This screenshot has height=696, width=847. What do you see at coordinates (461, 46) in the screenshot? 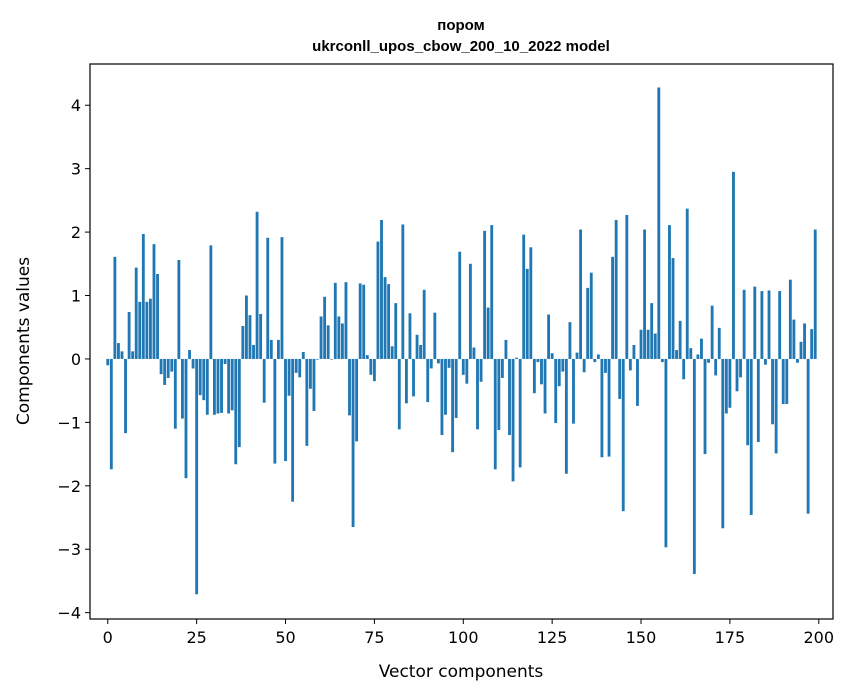
I see `chart-subtitle: ukrconll_upos_cbow_200_10_2022 model` at bounding box center [461, 46].